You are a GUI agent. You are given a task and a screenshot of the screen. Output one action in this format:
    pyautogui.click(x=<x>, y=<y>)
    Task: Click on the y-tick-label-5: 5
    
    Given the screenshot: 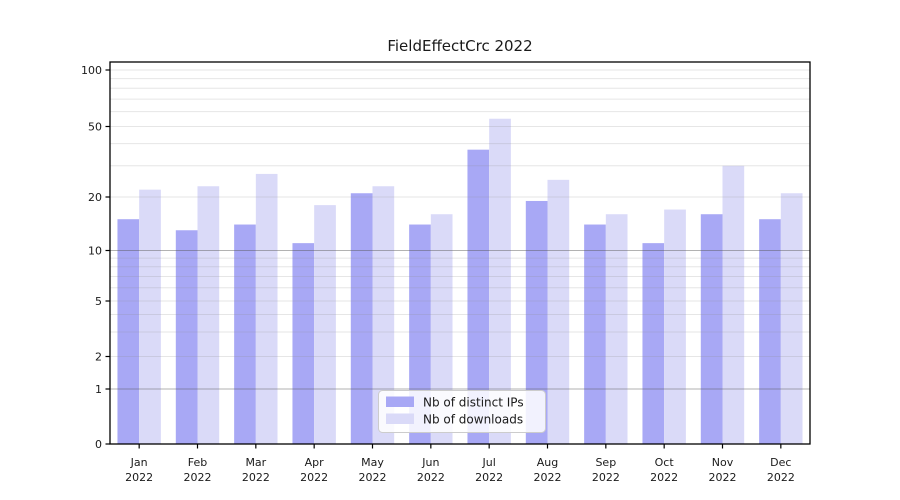 What is the action you would take?
    pyautogui.click(x=98, y=301)
    